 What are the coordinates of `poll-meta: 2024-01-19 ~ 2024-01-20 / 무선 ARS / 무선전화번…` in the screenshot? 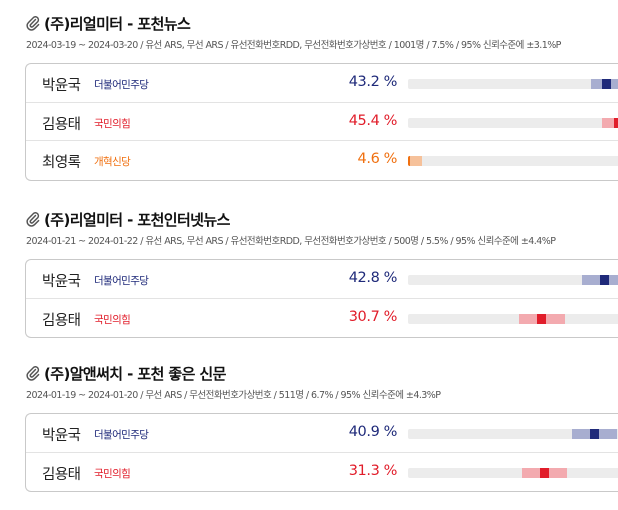 It's located at (233, 395).